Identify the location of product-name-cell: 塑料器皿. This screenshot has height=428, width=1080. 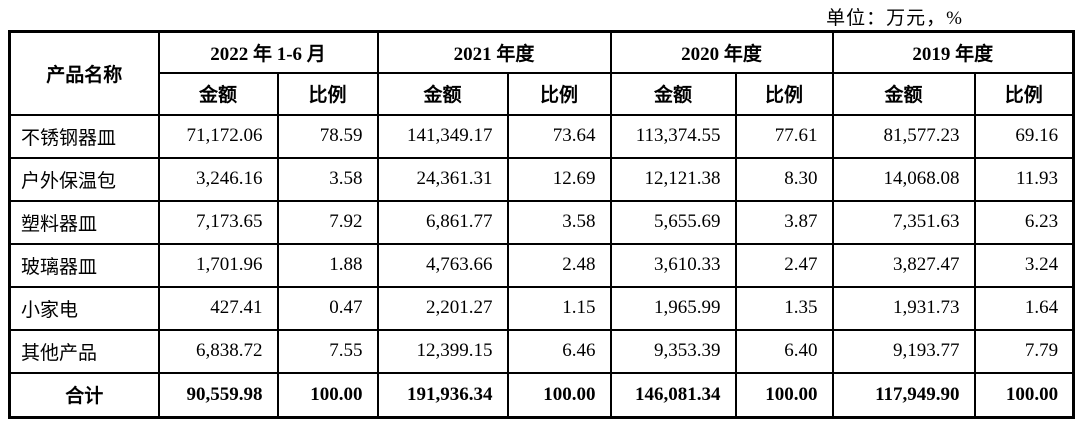
(84, 222).